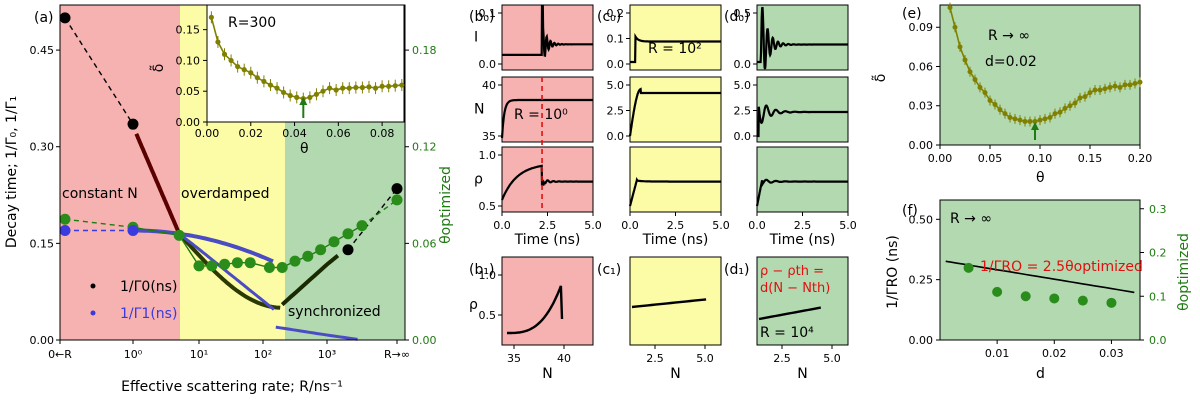 The image size is (1200, 400). What do you see at coordinates (655, 358) in the screenshot?
I see `phase-x-tick-label: 2.5` at bounding box center [655, 358].